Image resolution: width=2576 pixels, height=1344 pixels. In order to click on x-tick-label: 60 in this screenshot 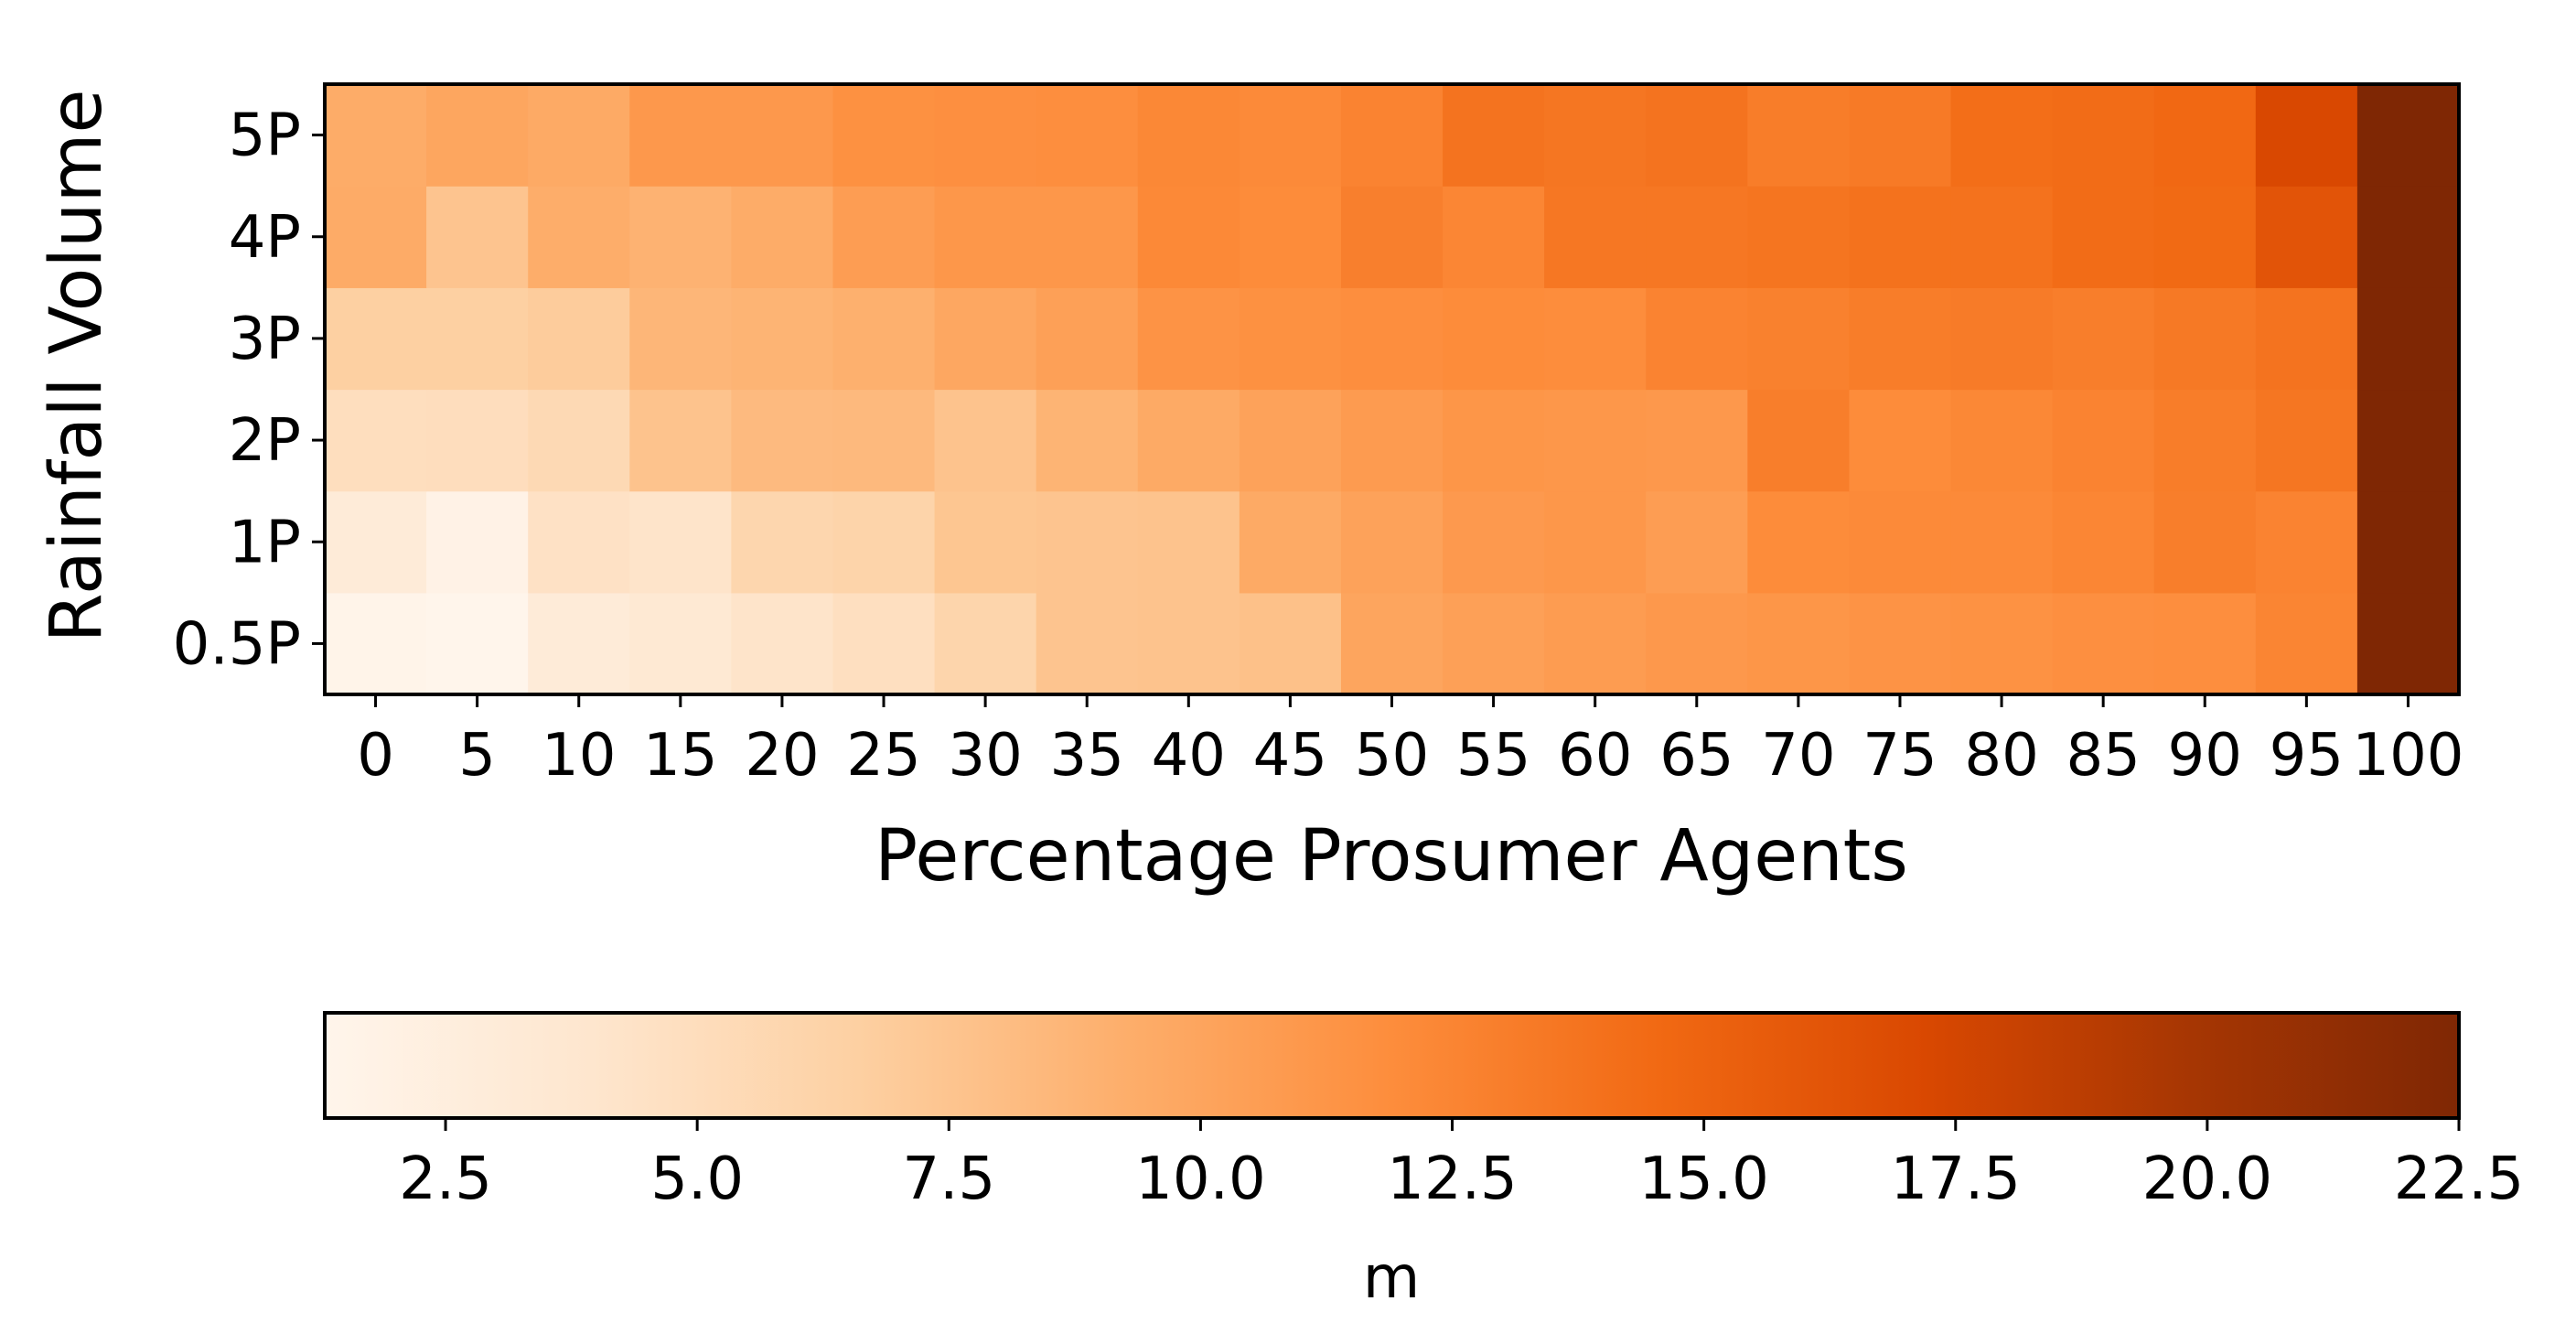, I will do `click(1595, 756)`.